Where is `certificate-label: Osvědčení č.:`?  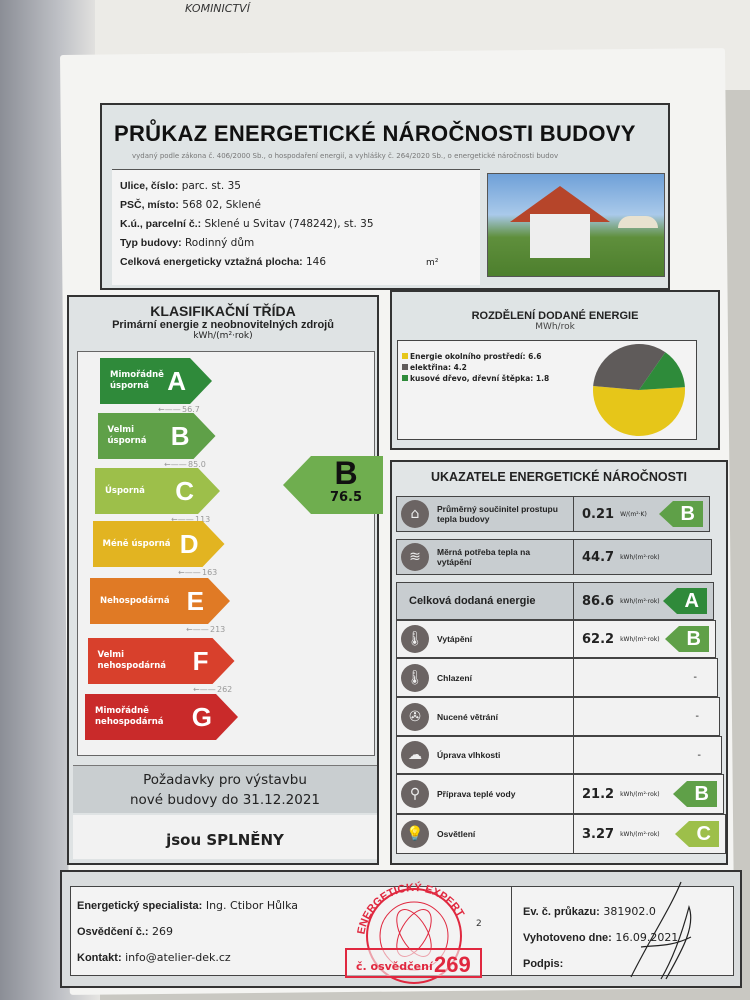 certificate-label: Osvědčení č.: is located at coordinates (113, 932).